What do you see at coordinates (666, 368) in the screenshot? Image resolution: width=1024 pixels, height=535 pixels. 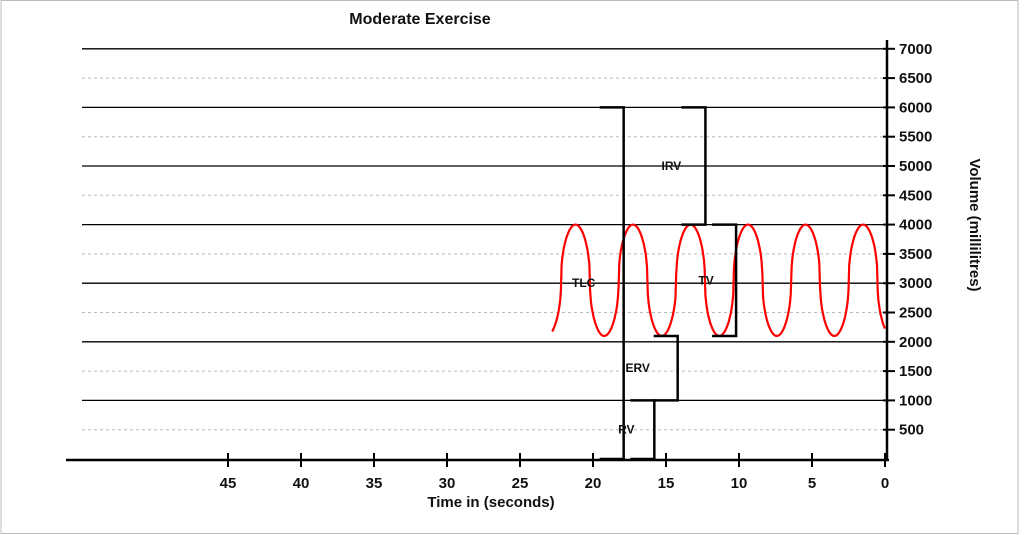 I see `bracket-erv` at bounding box center [666, 368].